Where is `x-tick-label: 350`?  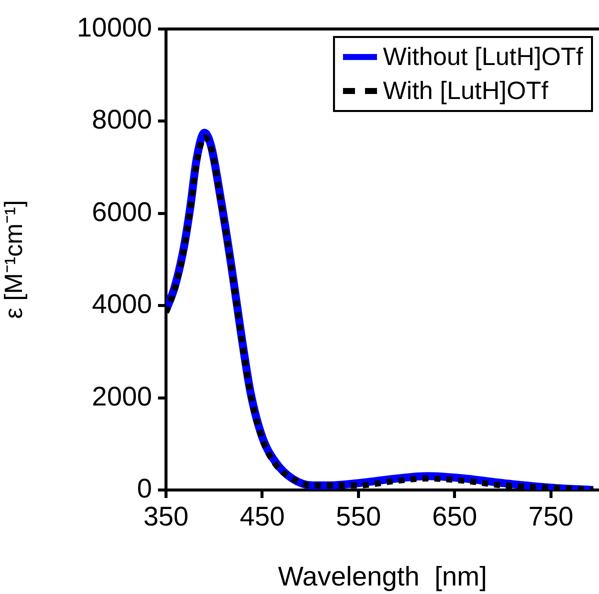
x-tick-label: 350 is located at coordinates (166, 517).